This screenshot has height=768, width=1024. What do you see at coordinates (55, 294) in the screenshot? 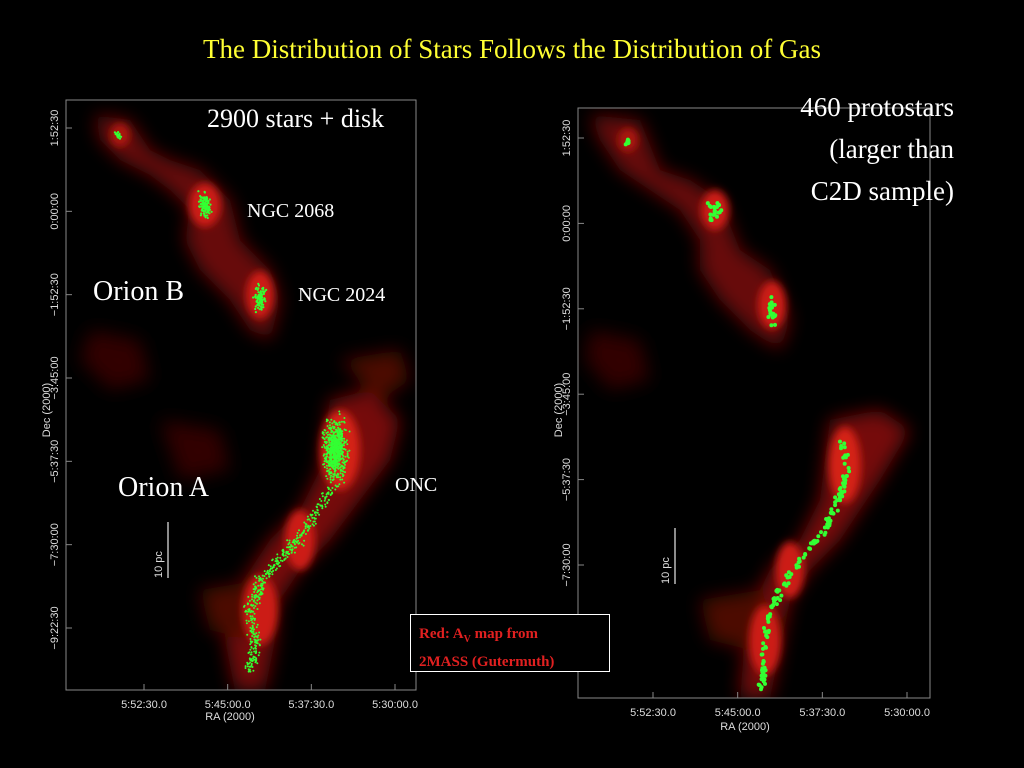
I see `y-tick-label: −1:52:30` at bounding box center [55, 294].